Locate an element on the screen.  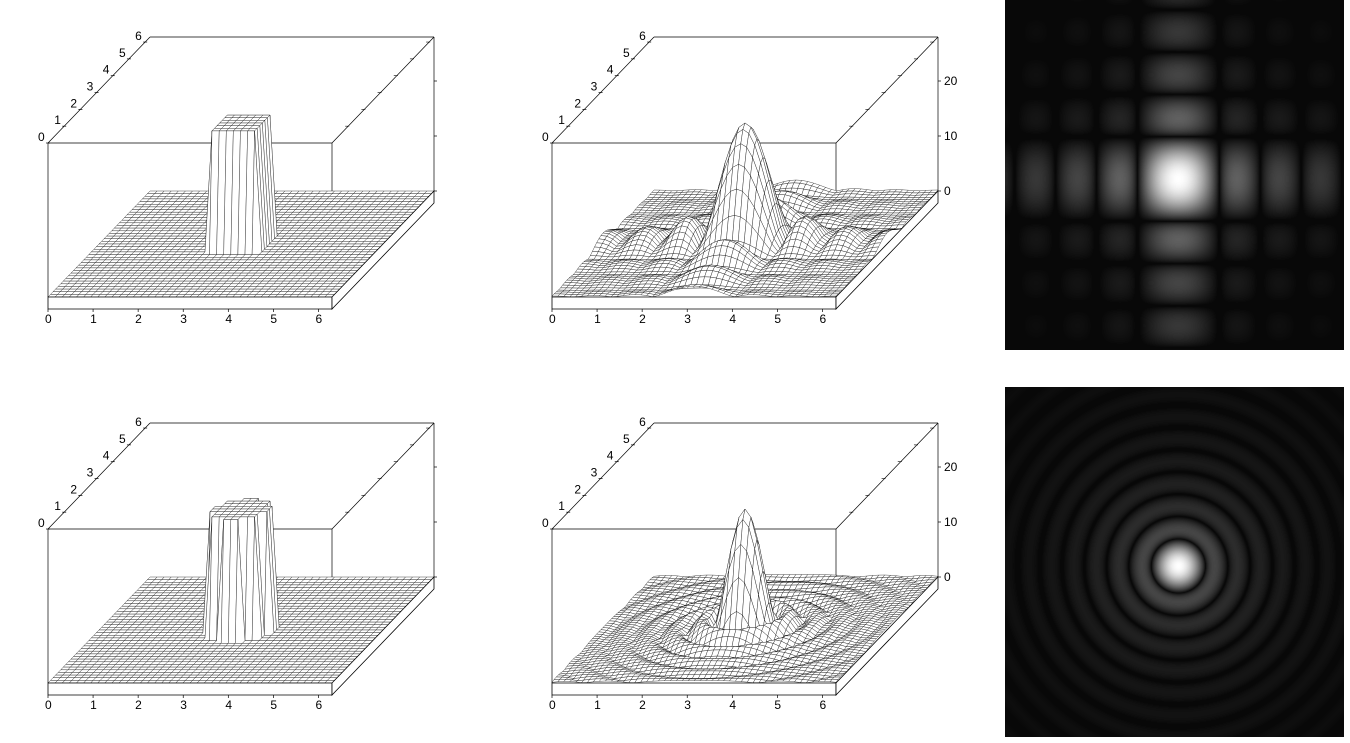
intensity-image-airy-rings is located at coordinates (1174, 562).